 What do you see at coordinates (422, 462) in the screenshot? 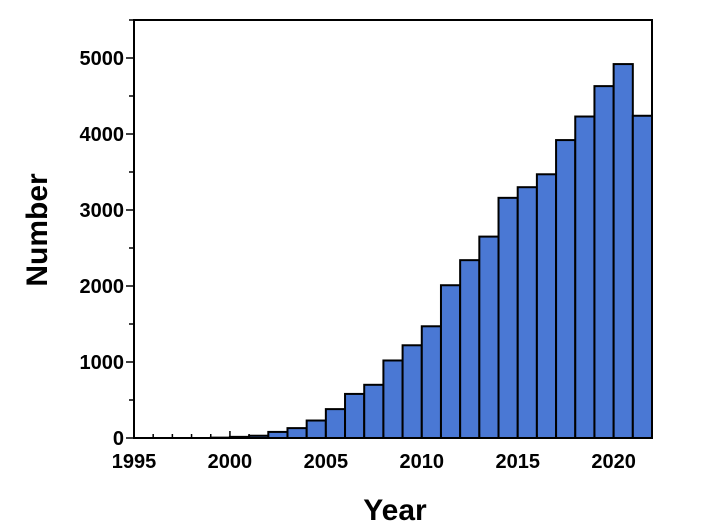
I see `x-tick-label-2010: 2010` at bounding box center [422, 462].